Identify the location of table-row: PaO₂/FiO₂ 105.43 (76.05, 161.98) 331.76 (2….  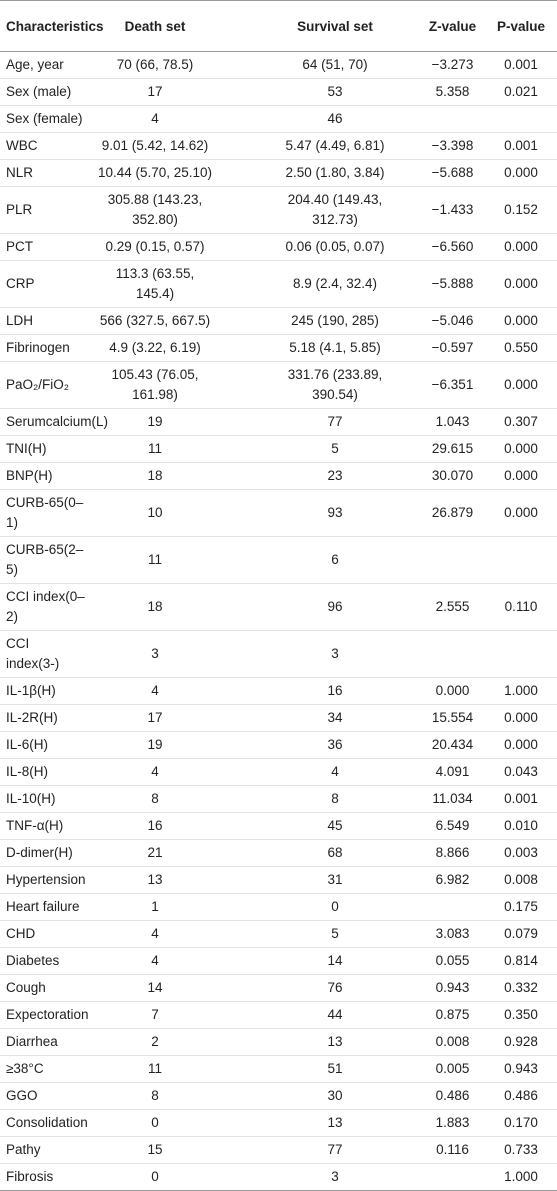
(278, 385).